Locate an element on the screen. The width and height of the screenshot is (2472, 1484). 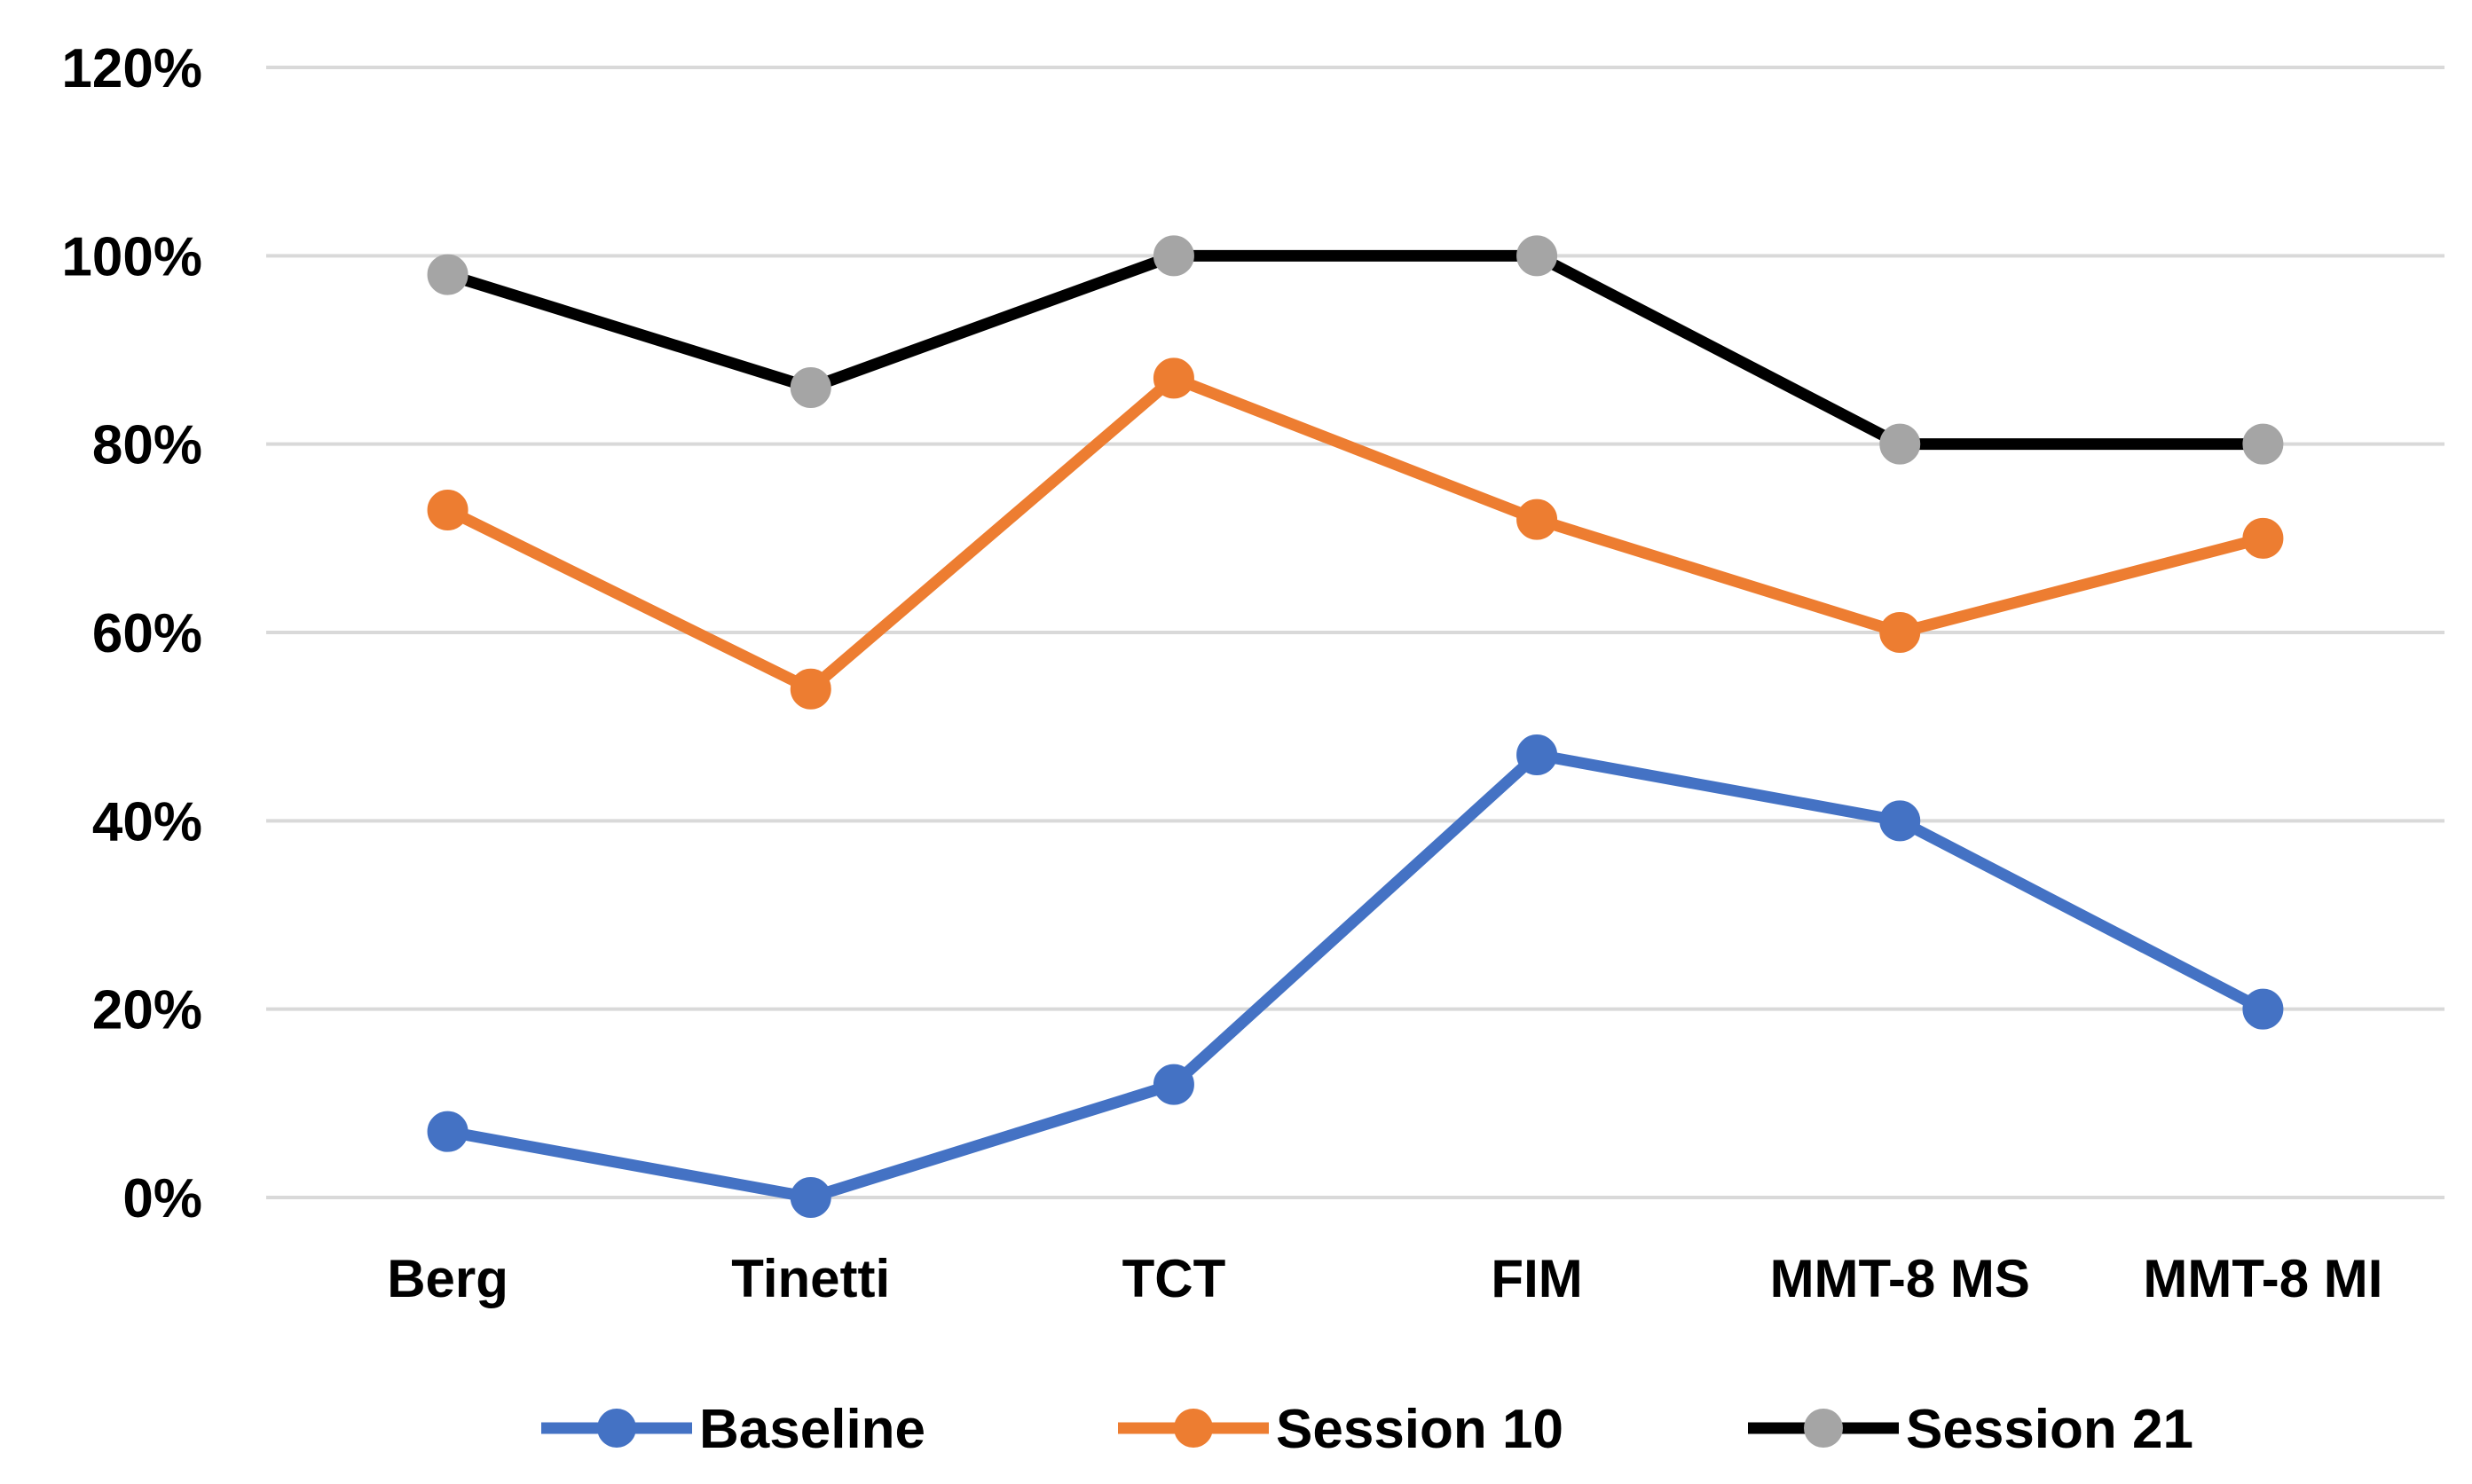
x-category-label: Tinetti is located at coordinates (810, 1278).